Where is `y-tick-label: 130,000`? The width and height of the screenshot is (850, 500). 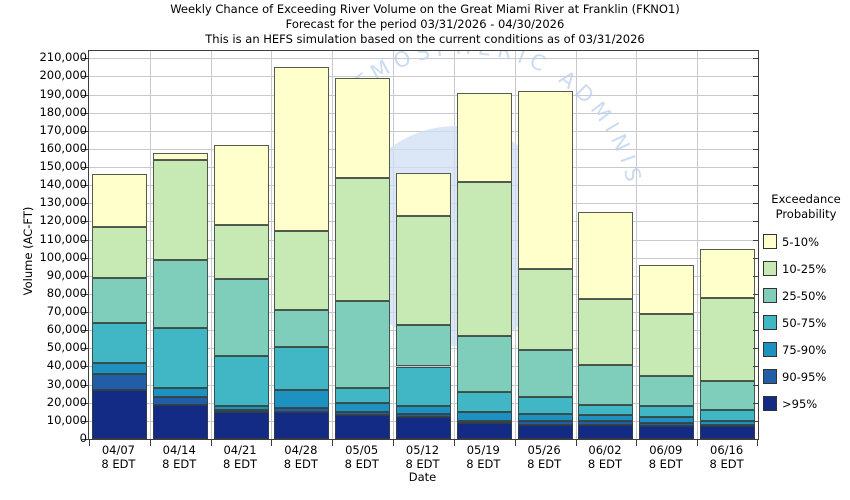
y-tick-label: 130,000 is located at coordinates (63, 202).